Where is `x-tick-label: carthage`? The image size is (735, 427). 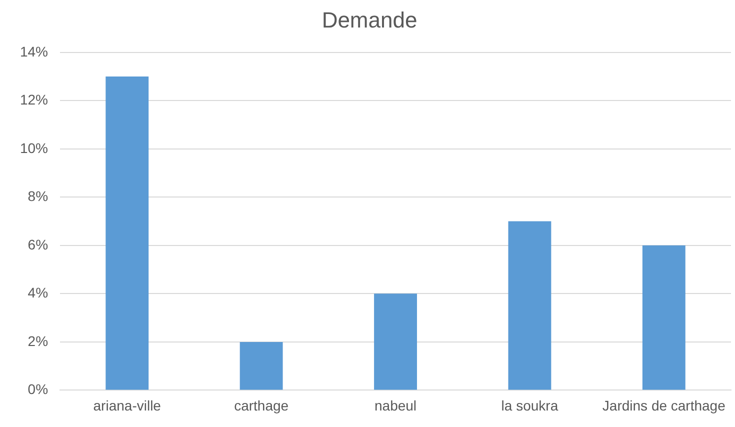 x-tick-label: carthage is located at coordinates (261, 405).